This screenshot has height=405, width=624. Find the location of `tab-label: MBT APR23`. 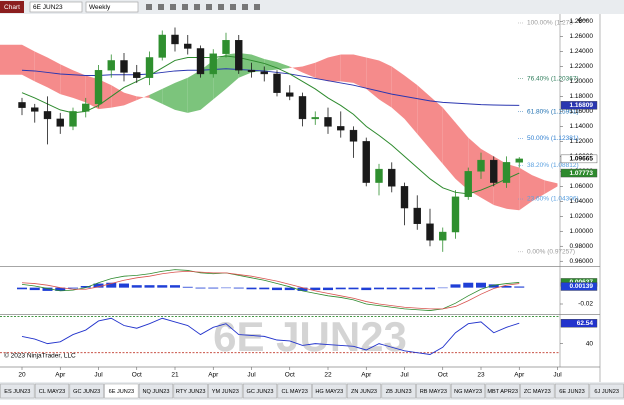

tab-label: MBT APR23 is located at coordinates (502, 392).